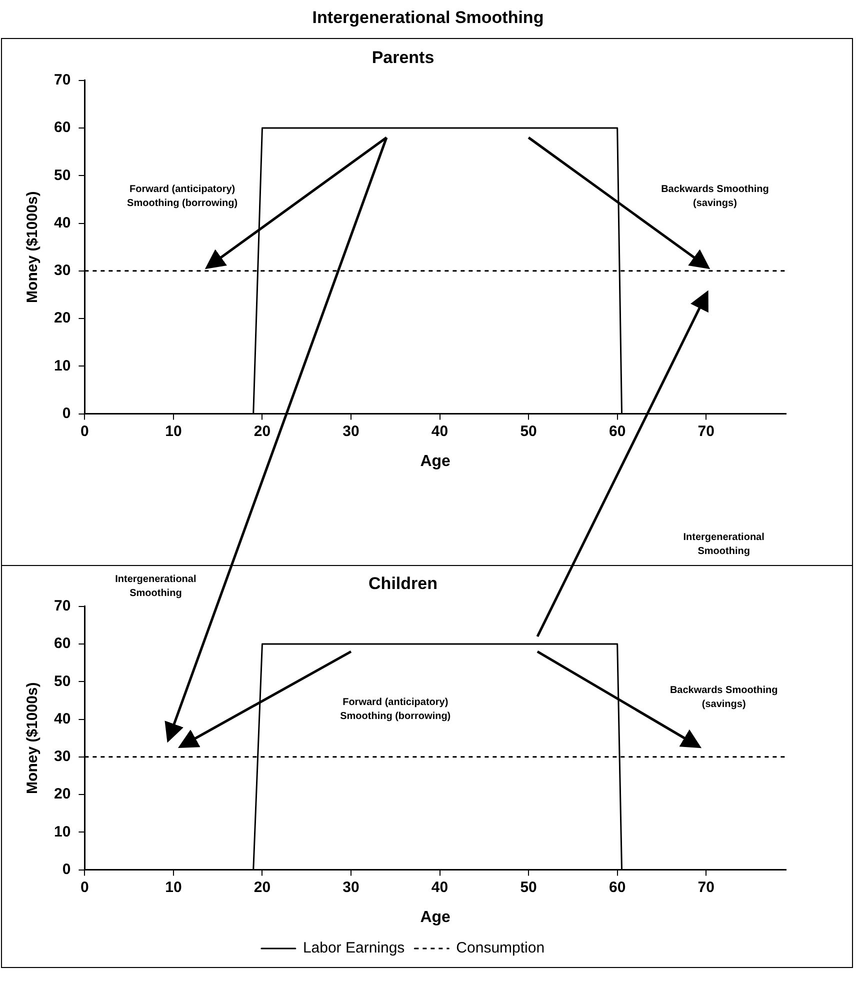 This screenshot has width=856, height=982. Describe the element at coordinates (403, 583) in the screenshot. I see `chart-title: Children` at that location.